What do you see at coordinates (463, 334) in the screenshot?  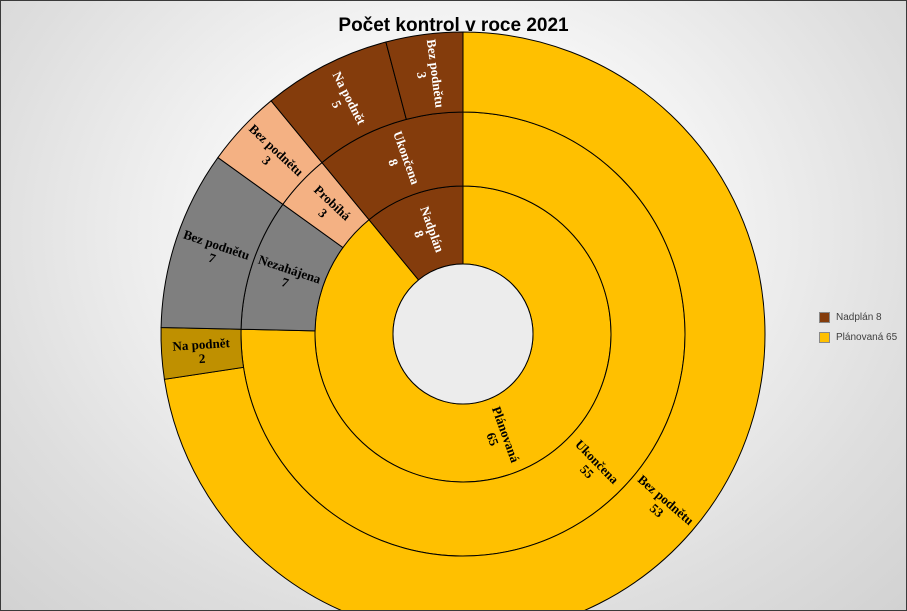 I see `center-hole` at bounding box center [463, 334].